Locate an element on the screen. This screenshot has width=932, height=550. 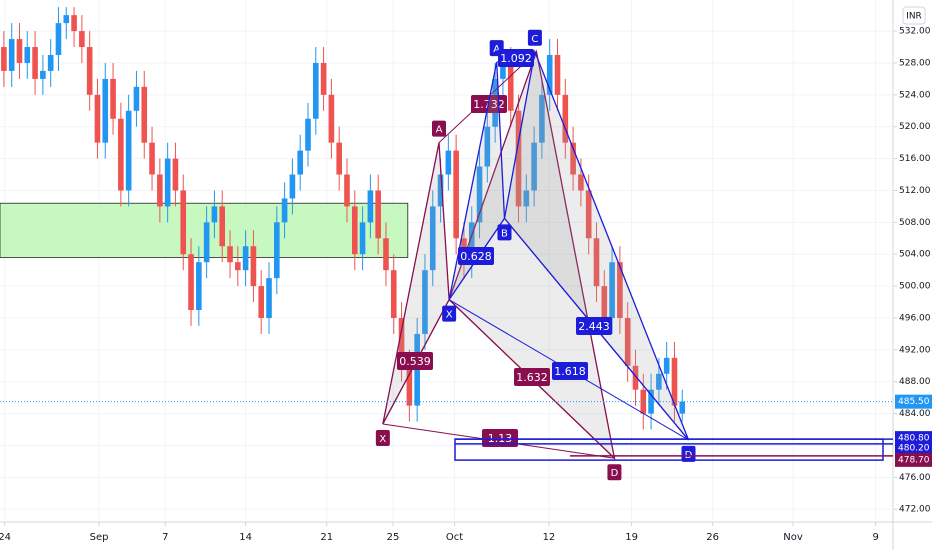
ratio-label: 1.732 is located at coordinates (489, 104).